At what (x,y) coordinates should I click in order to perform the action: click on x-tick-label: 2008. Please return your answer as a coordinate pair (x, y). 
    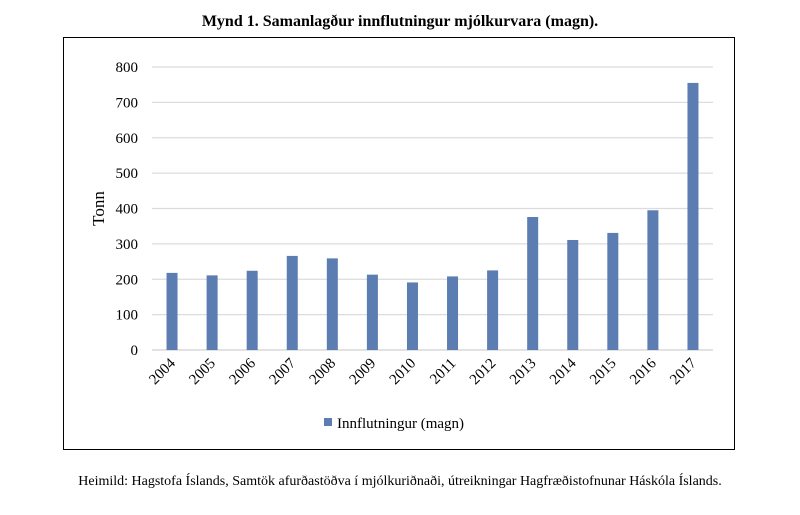
    Looking at the image, I should click on (323, 372).